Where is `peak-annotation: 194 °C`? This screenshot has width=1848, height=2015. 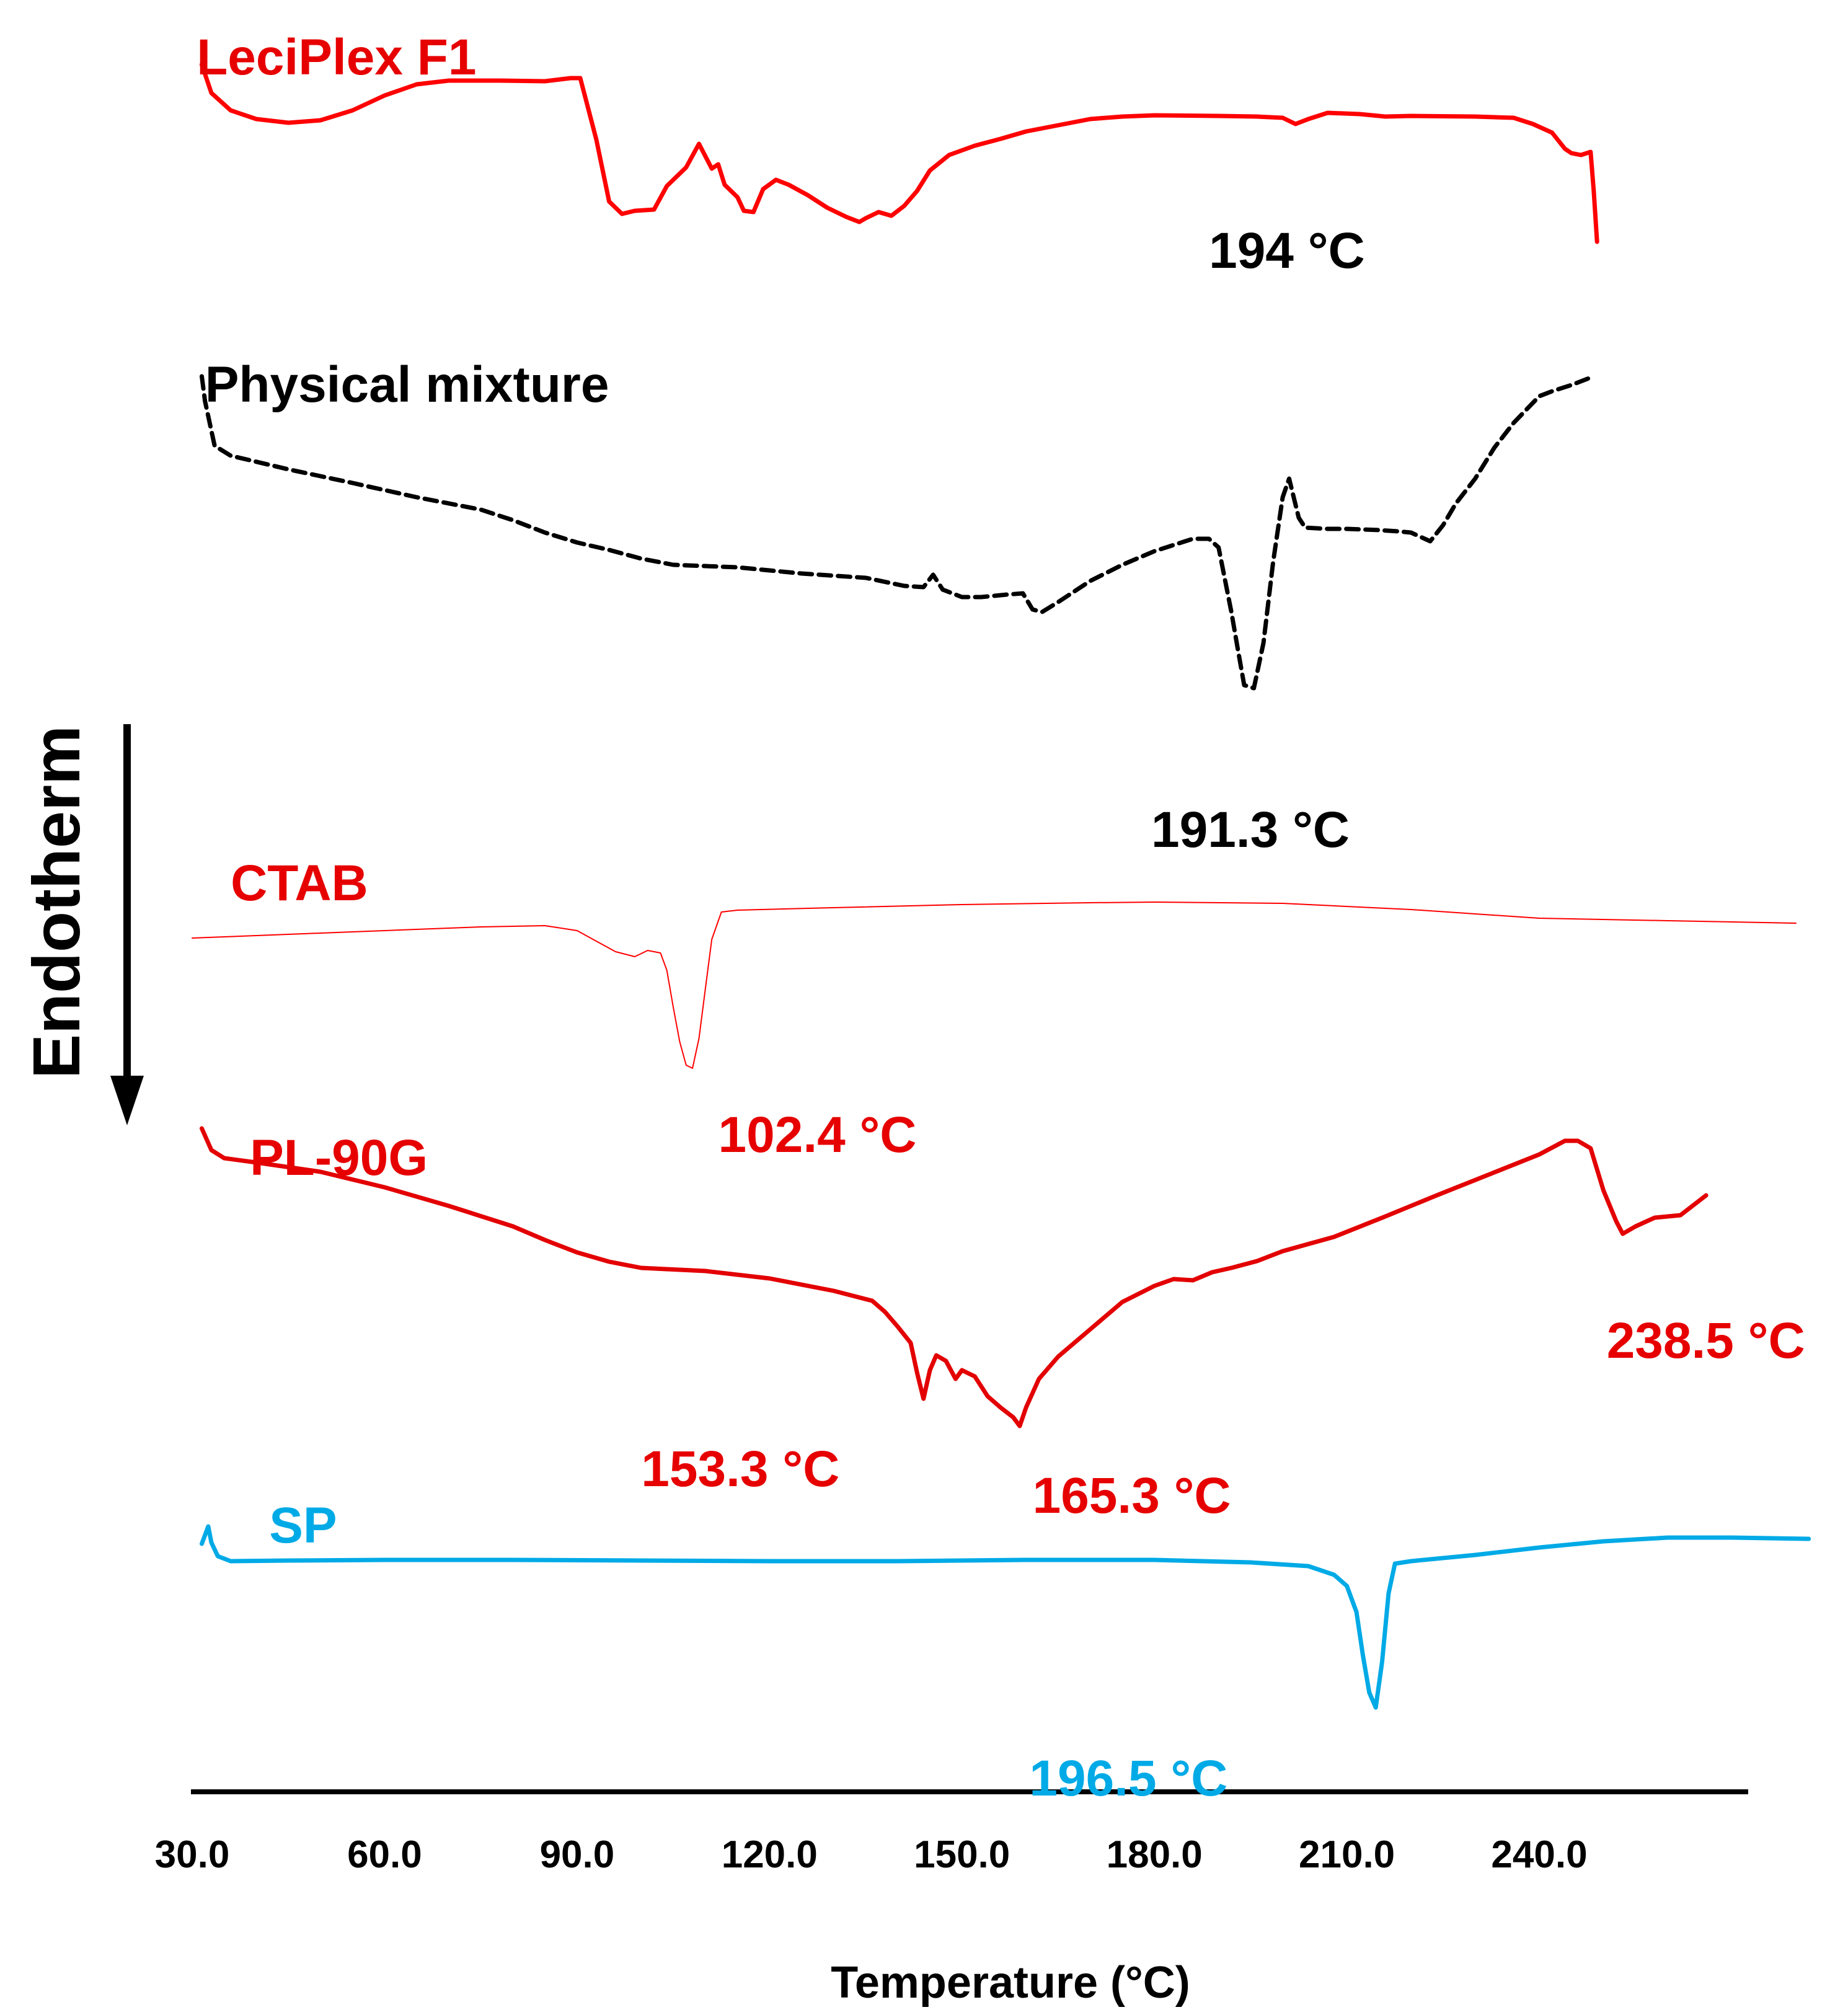 peak-annotation: 194 °C is located at coordinates (1287, 251).